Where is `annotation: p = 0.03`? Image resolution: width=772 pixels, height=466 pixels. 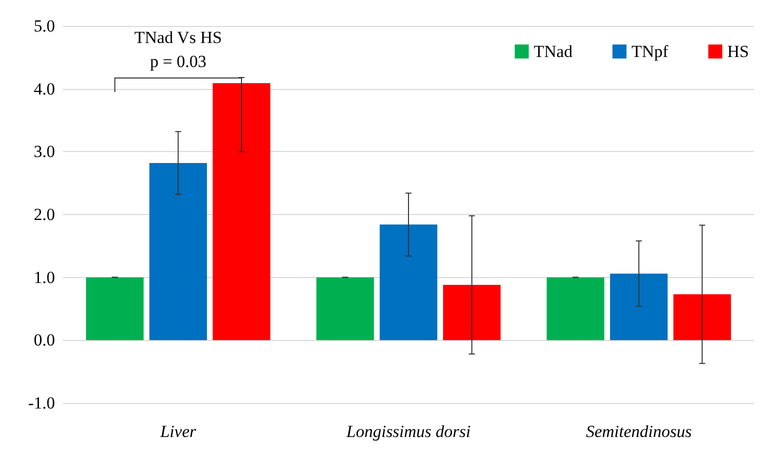
annotation: p = 0.03 is located at coordinates (178, 61).